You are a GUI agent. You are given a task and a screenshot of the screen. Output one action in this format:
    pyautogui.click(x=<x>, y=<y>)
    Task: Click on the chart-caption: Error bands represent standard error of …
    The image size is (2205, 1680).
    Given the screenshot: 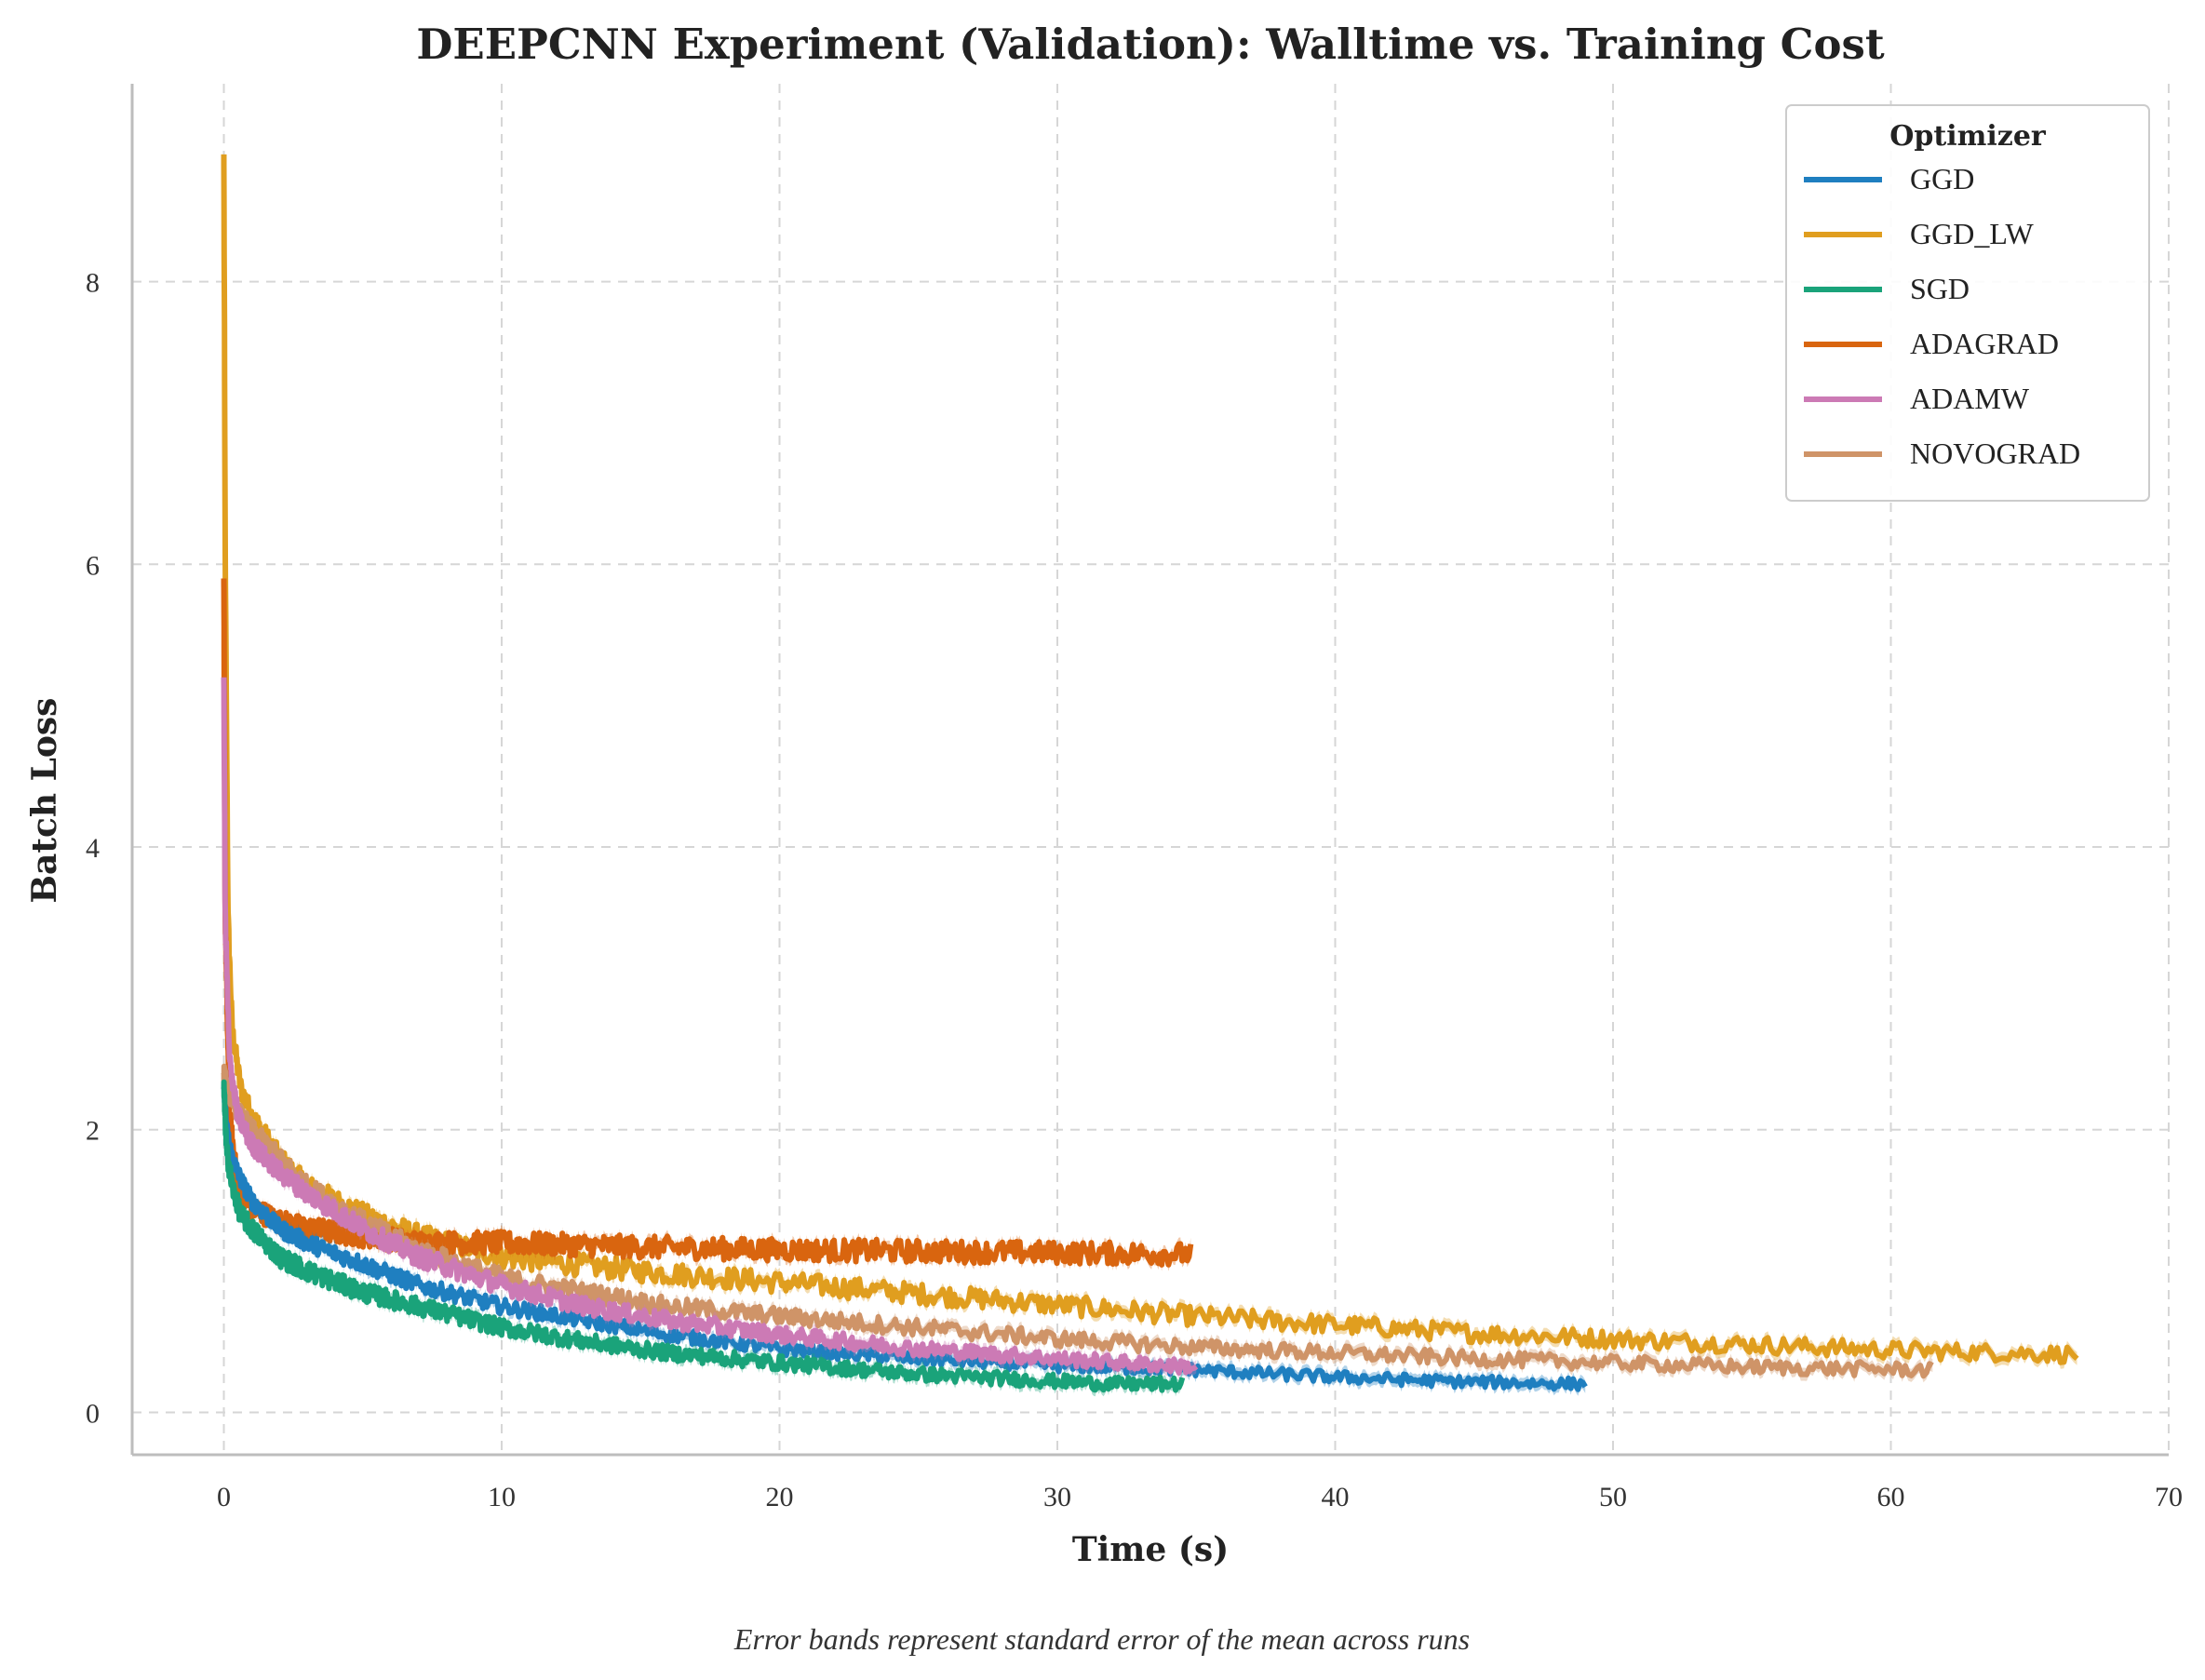 What is the action you would take?
    pyautogui.click(x=1101, y=1639)
    